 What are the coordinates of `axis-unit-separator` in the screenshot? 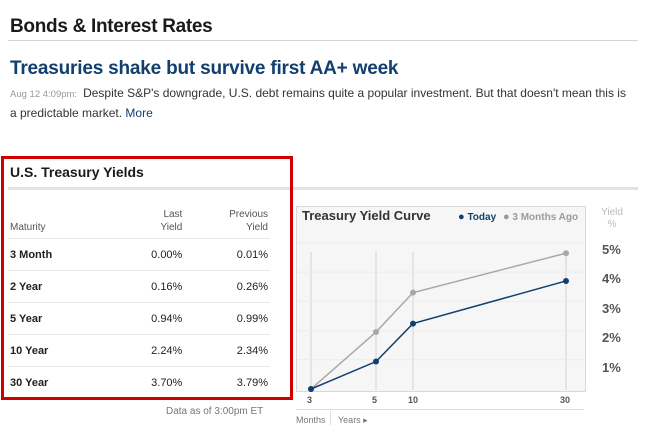 It's located at (330, 418).